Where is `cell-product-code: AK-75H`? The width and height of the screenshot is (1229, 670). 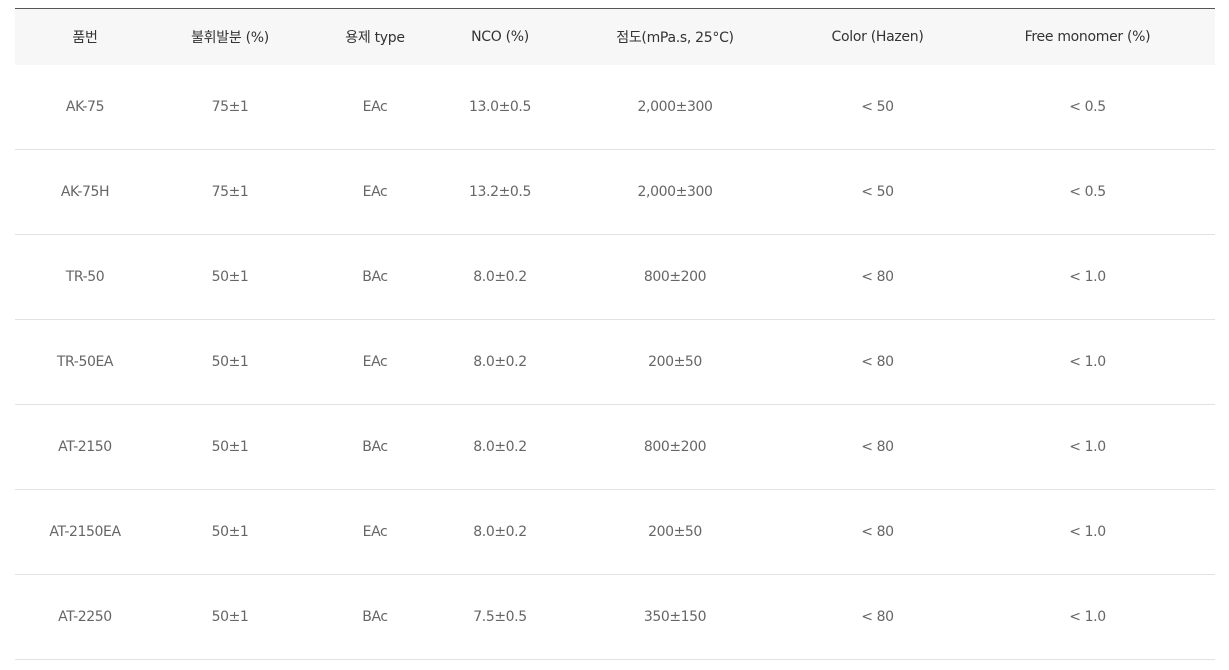
cell-product-code: AK-75H is located at coordinates (85, 192).